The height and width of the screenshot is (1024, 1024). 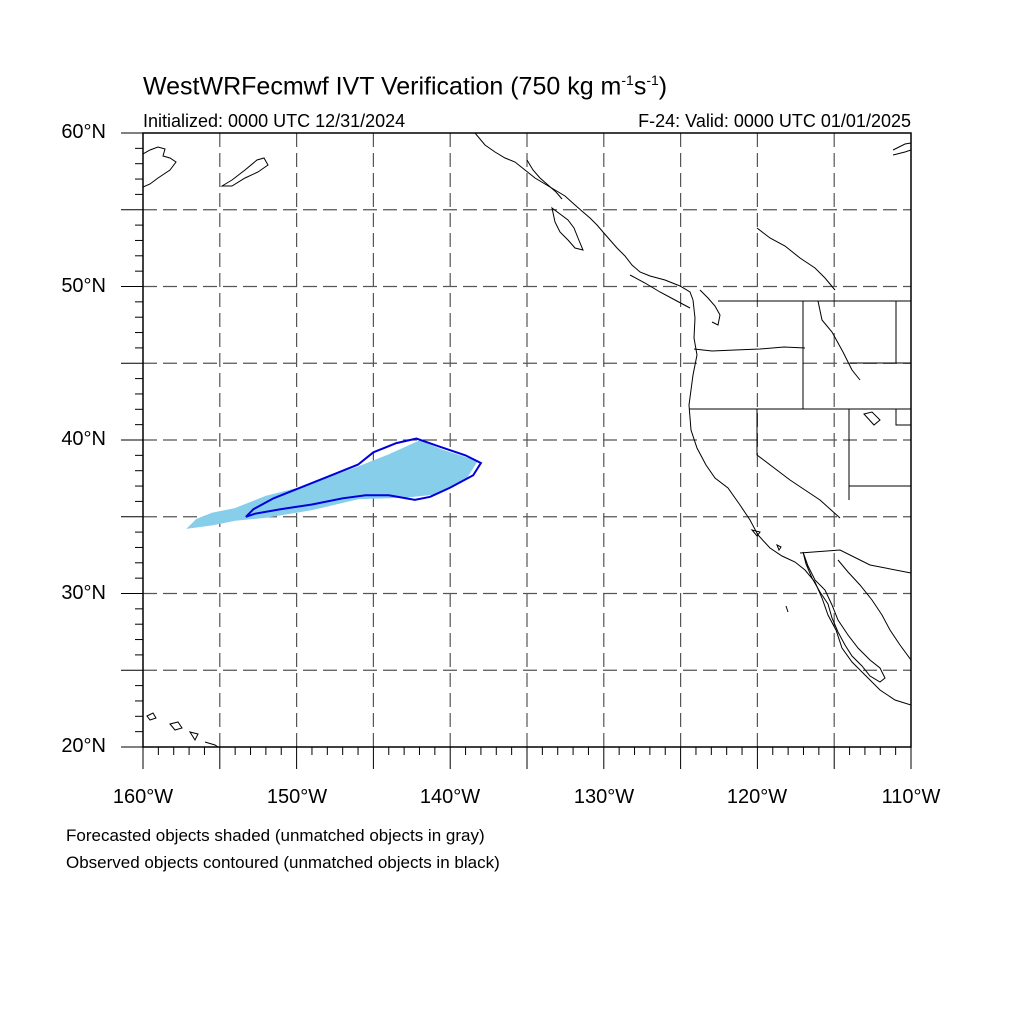 What do you see at coordinates (83, 439) in the screenshot?
I see `lat-label-40n: 40°N` at bounding box center [83, 439].